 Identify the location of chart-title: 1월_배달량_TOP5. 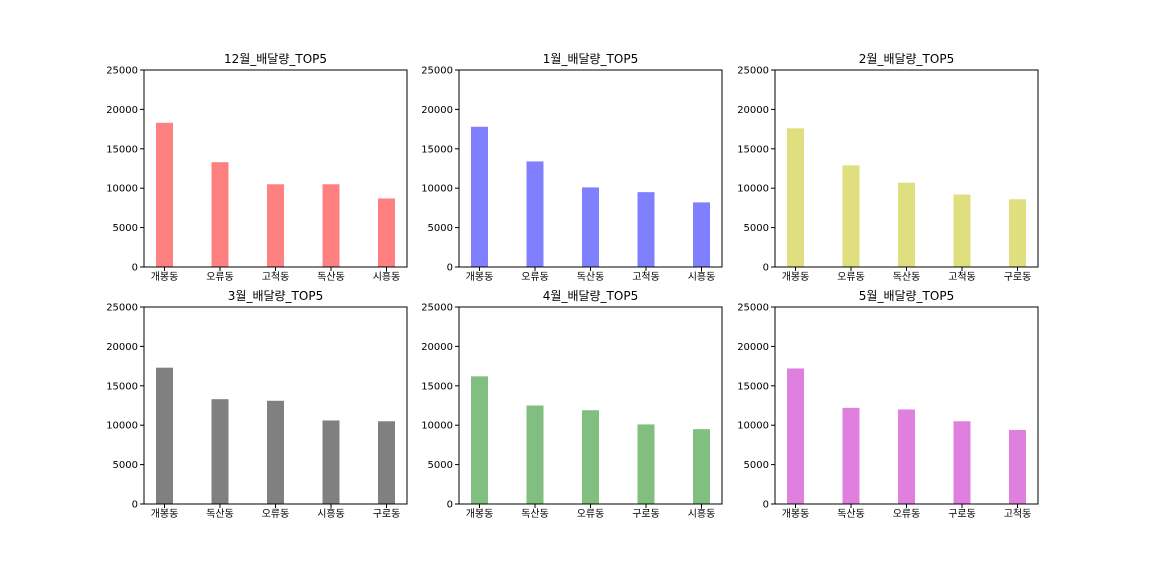
(590, 59).